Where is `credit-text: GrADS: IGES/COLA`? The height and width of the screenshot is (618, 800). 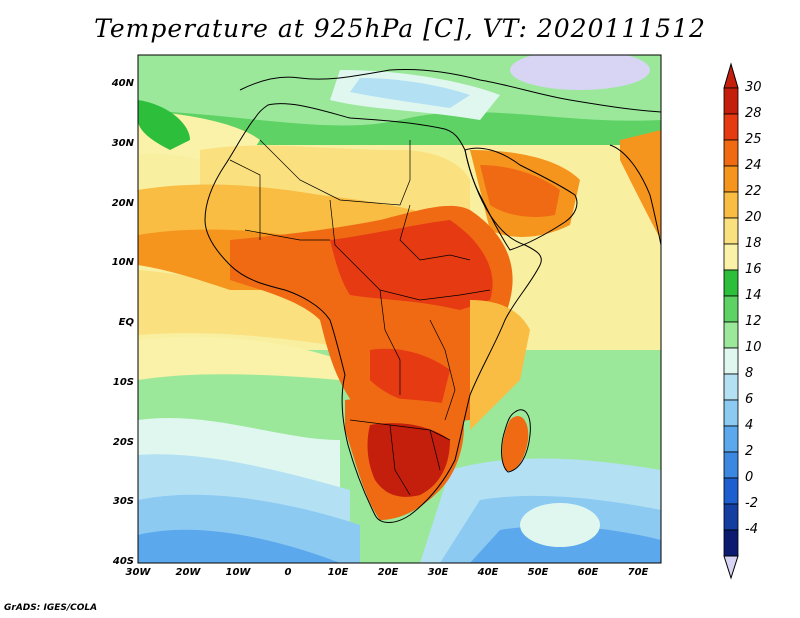 credit-text: GrADS: IGES/COLA is located at coordinates (51, 608).